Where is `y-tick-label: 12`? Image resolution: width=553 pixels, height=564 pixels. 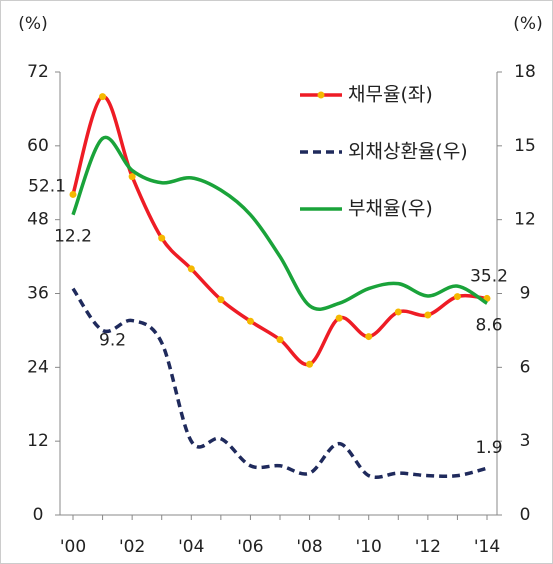
y-tick-label: 12 is located at coordinates (38, 441).